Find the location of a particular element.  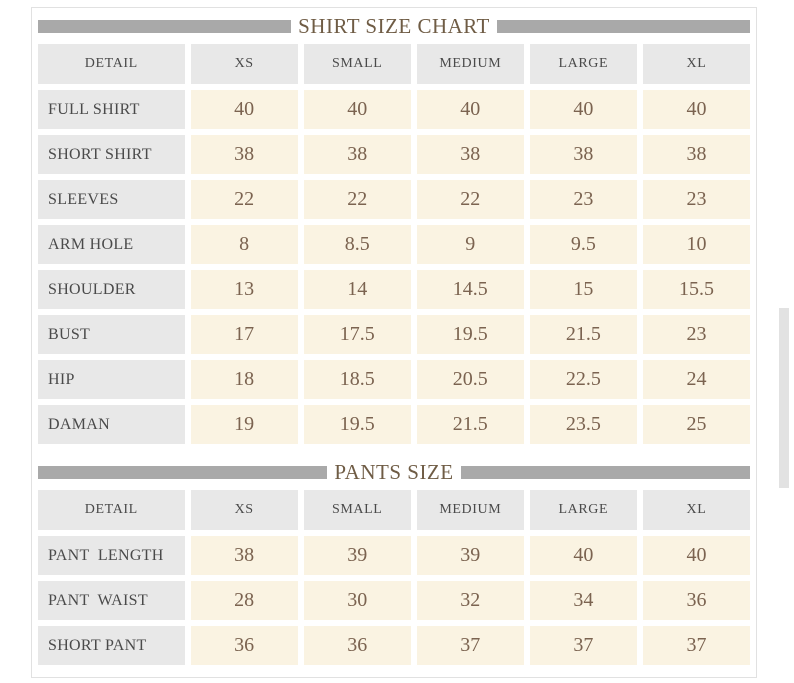

size-value-cell: 17 is located at coordinates (244, 334).